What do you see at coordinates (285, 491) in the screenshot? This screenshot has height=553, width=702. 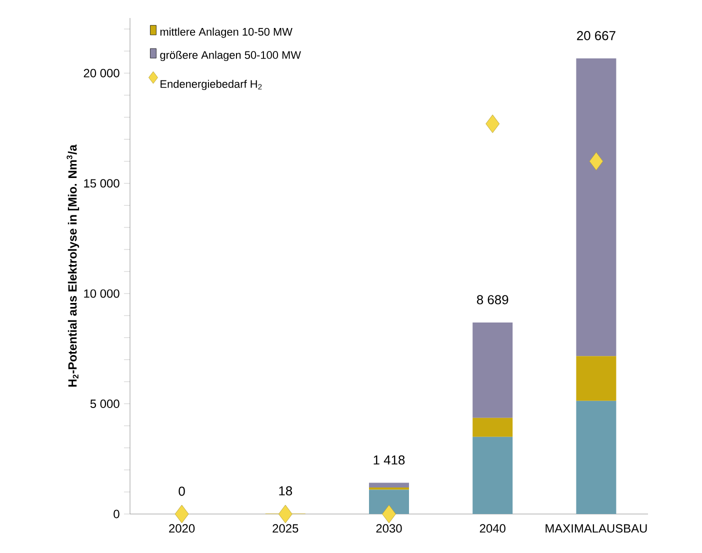 I see `total-label: 18` at bounding box center [285, 491].